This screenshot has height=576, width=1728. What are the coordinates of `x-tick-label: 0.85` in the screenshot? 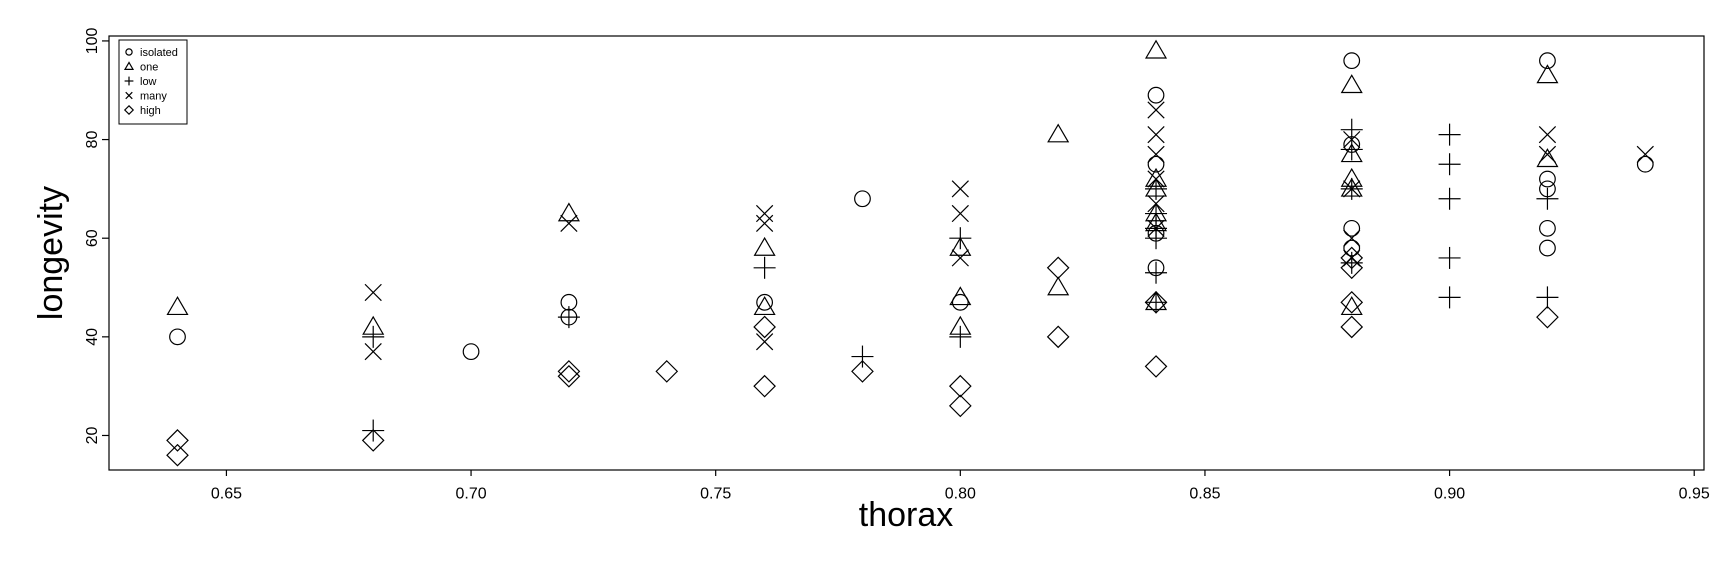 It's located at (1204, 493).